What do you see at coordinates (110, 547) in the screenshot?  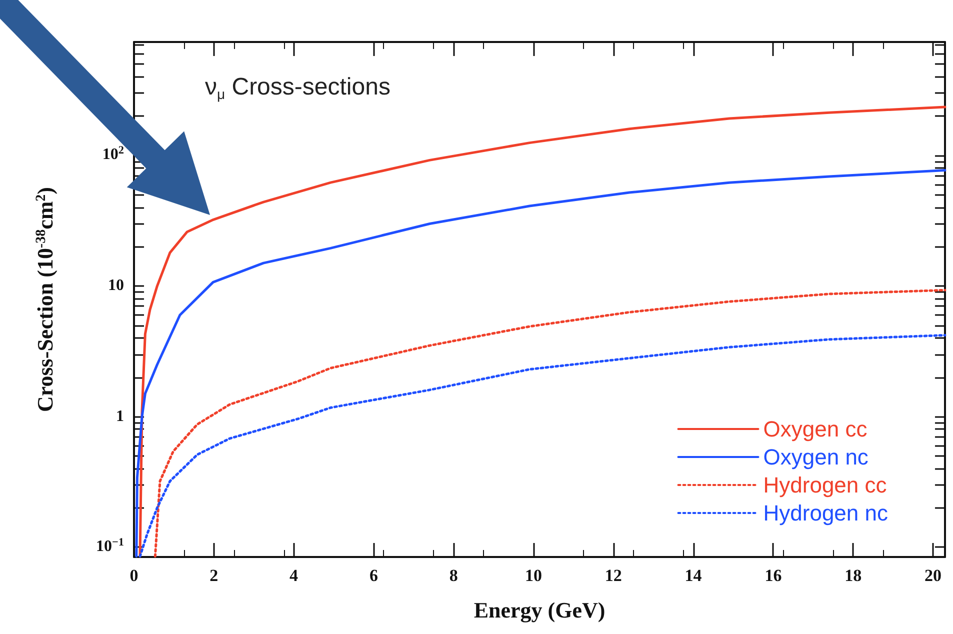 I see `y-tick-label: 10$^{−1}$` at bounding box center [110, 547].